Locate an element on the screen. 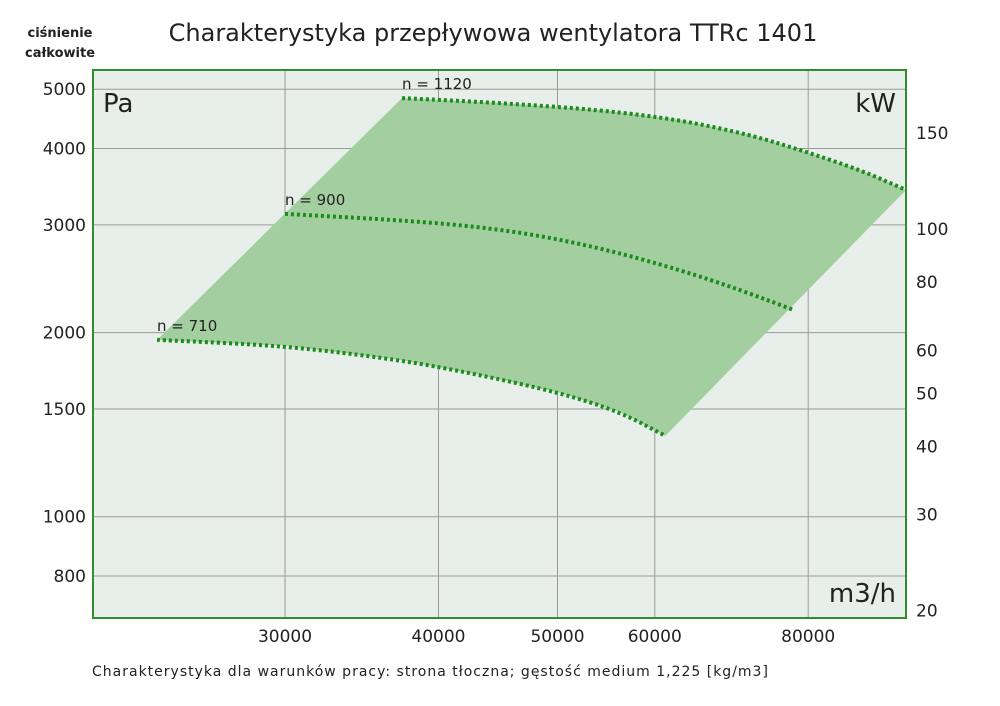  y-tick-label: 2000 is located at coordinates (64, 334).